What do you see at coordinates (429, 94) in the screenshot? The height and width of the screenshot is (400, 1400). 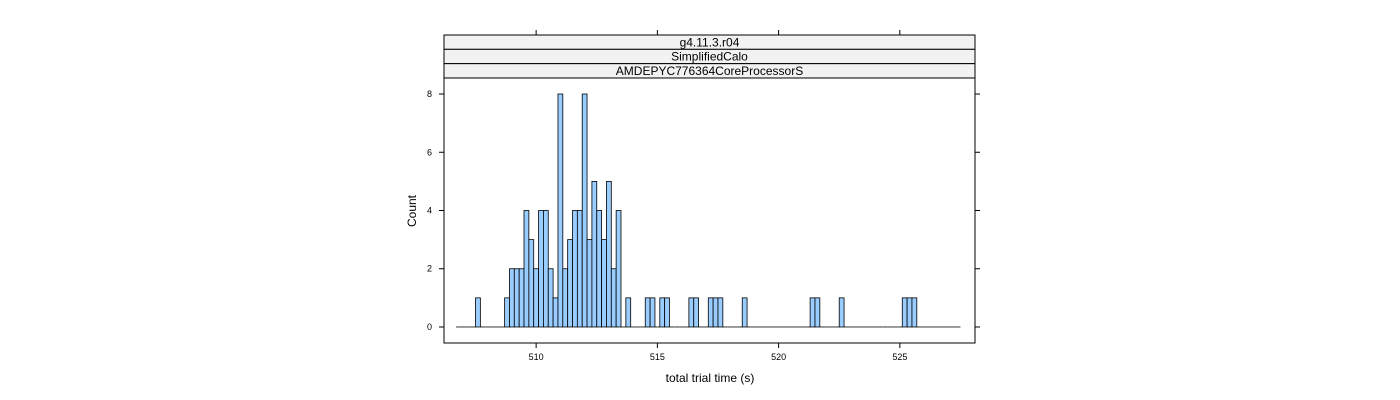 I see `y-tick-label: 8` at bounding box center [429, 94].